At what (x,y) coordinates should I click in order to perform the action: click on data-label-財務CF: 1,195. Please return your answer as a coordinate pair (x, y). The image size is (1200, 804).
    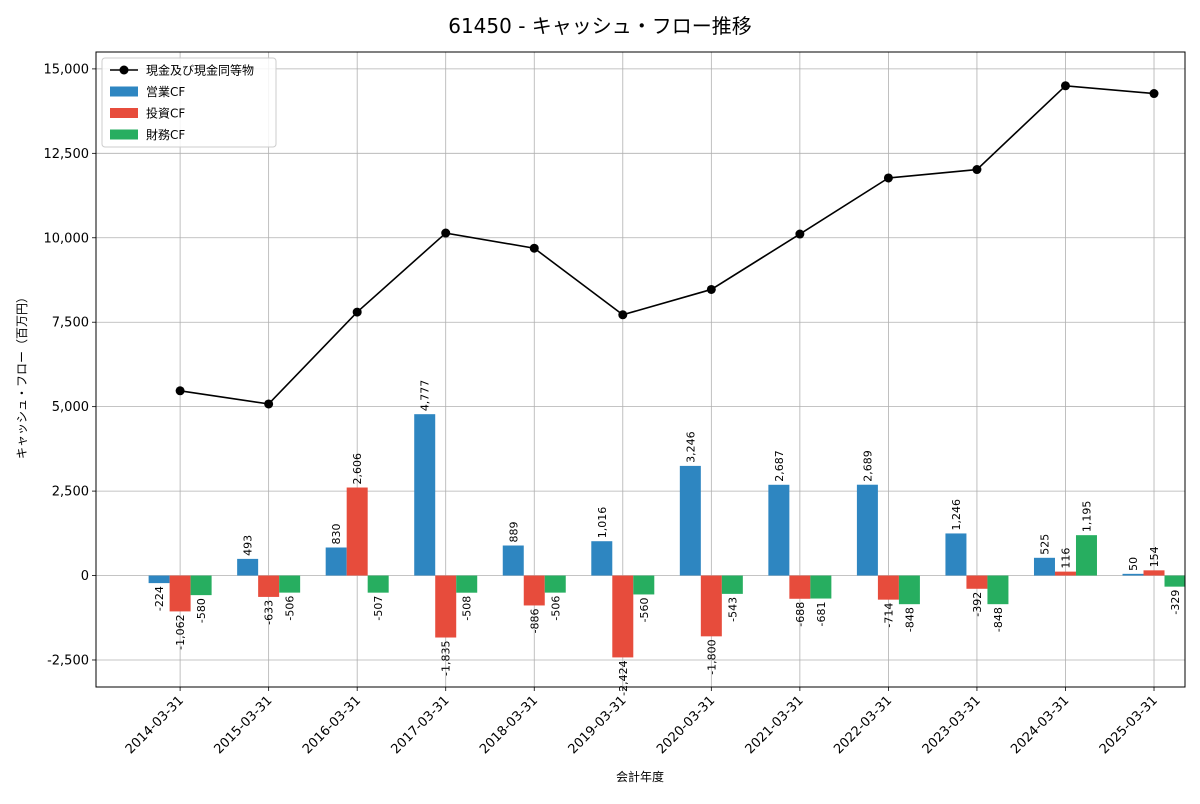
    Looking at the image, I should click on (1086, 517).